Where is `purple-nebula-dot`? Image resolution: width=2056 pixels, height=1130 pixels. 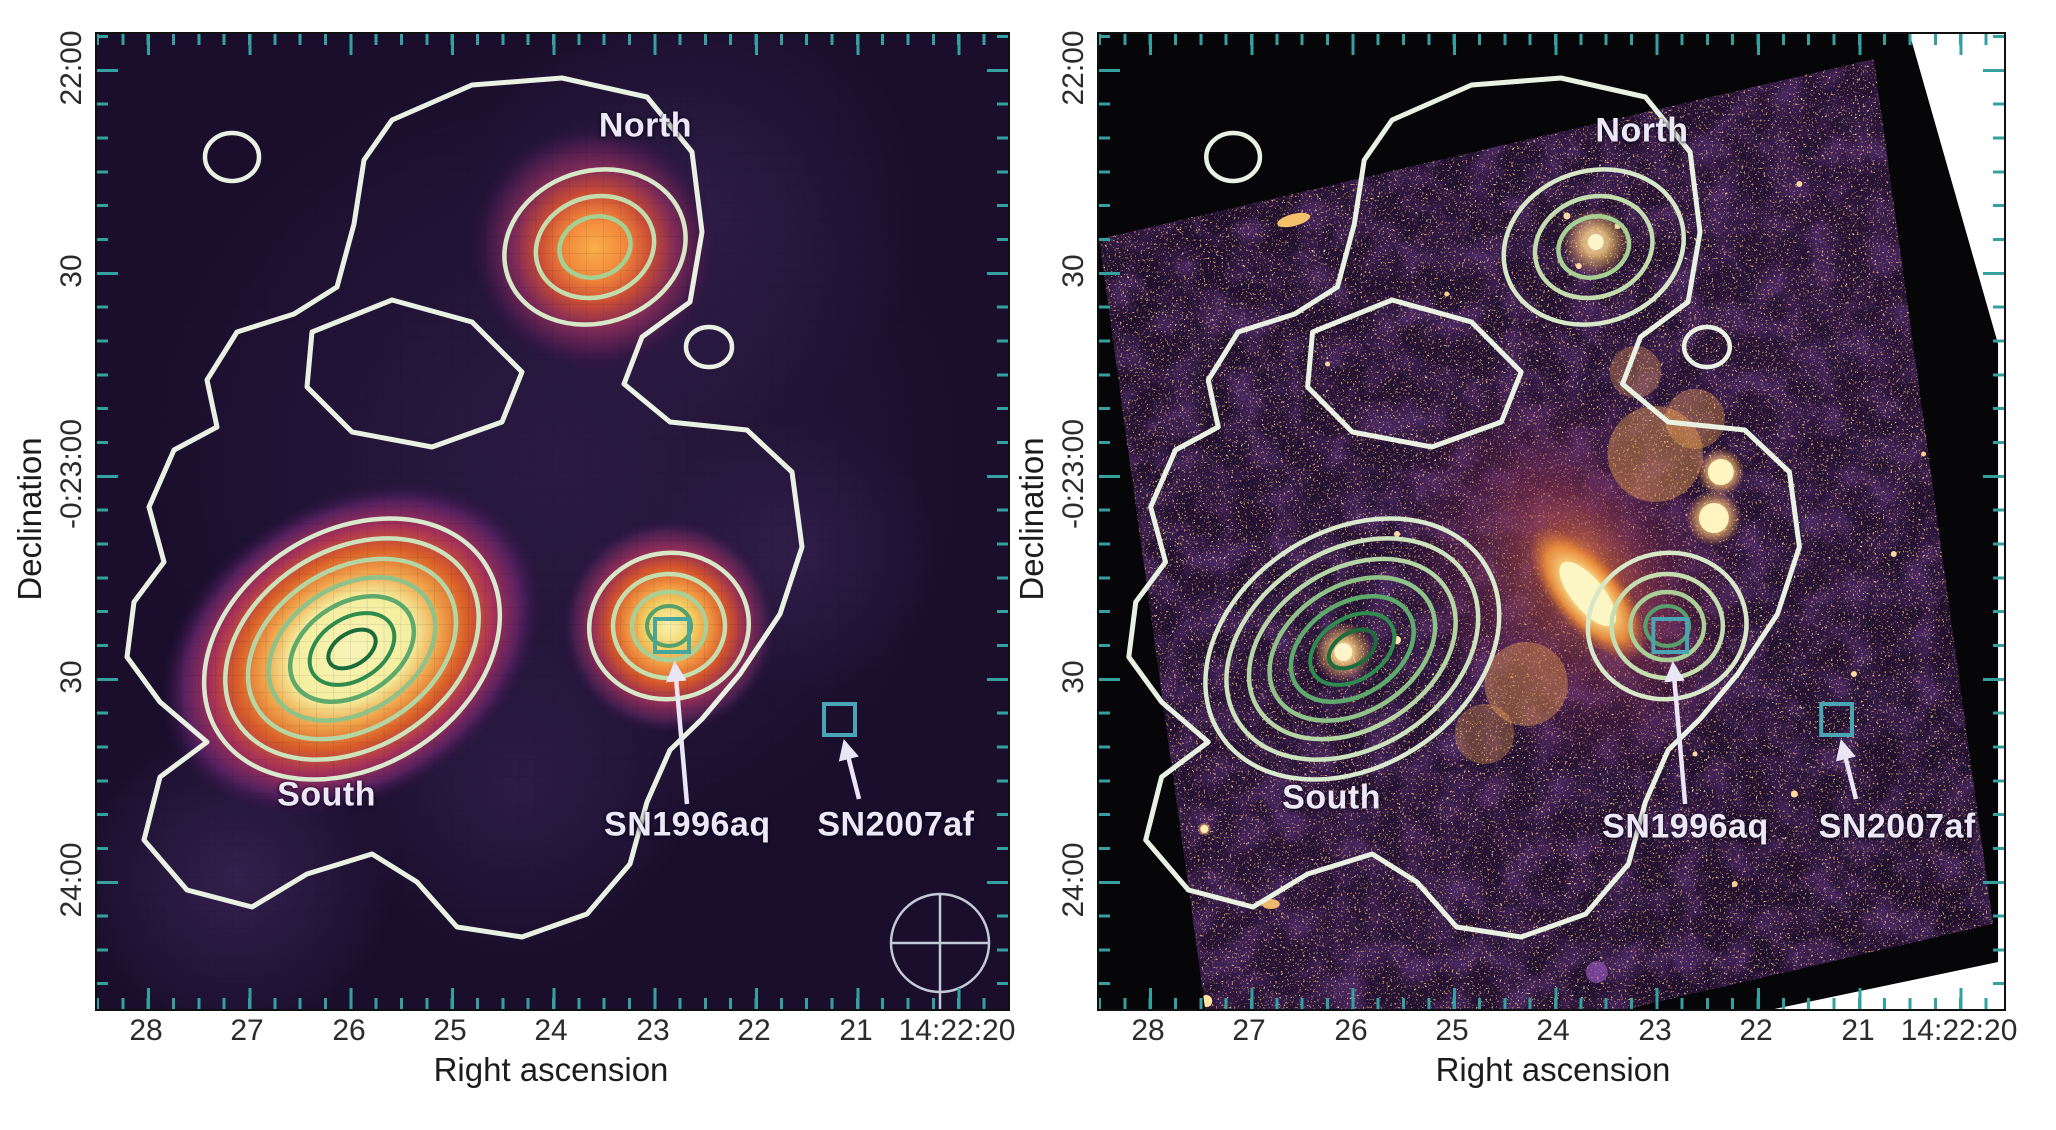 purple-nebula-dot is located at coordinates (1596, 972).